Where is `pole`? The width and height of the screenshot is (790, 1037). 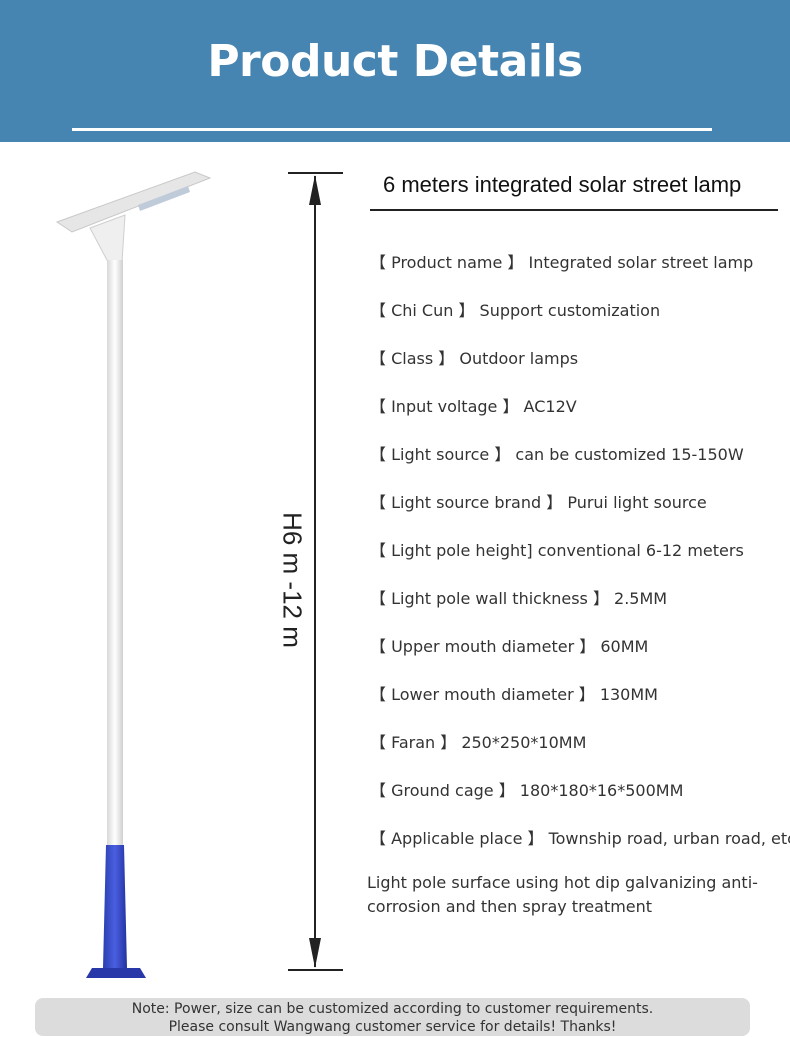
pole is located at coordinates (115, 552).